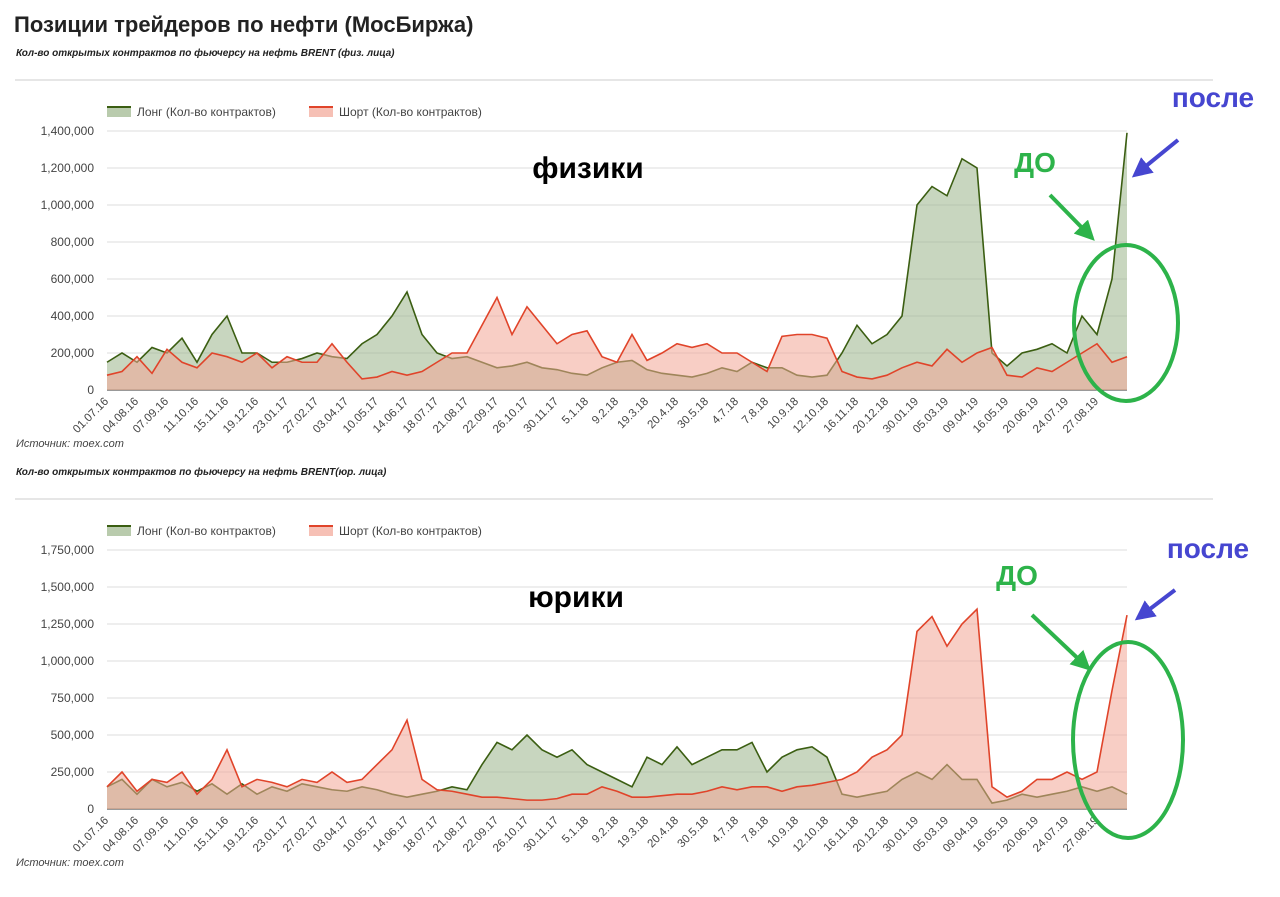 This screenshot has width=1280, height=897. What do you see at coordinates (73, 279) in the screenshot?
I see `y-tick-label: 600,000` at bounding box center [73, 279].